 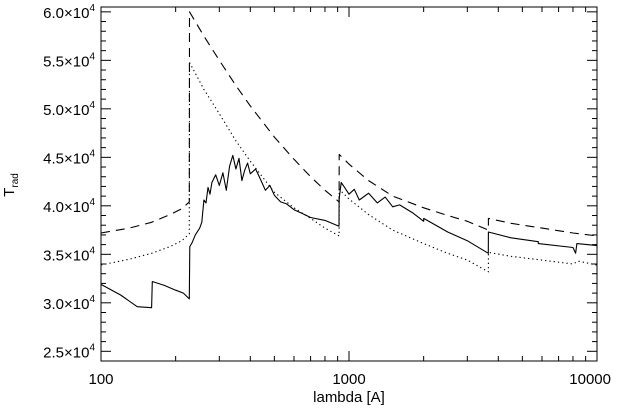 What do you see at coordinates (66, 255) in the screenshot?
I see `y-tick-mantissa: 3.5×10` at bounding box center [66, 255].